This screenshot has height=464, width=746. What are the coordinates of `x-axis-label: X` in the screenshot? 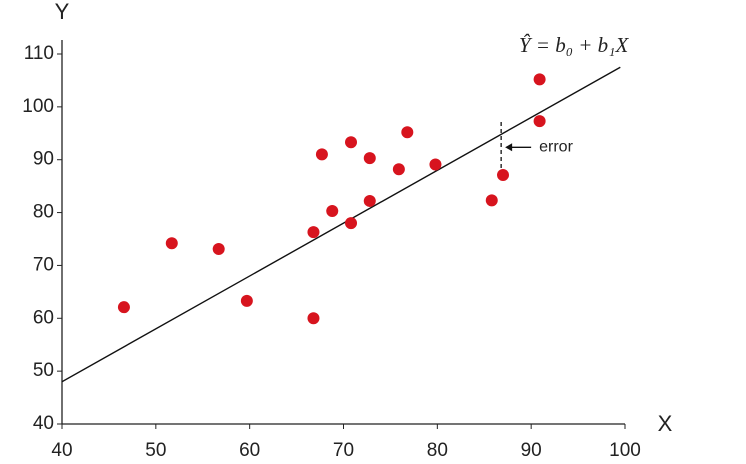 It's located at (665, 423).